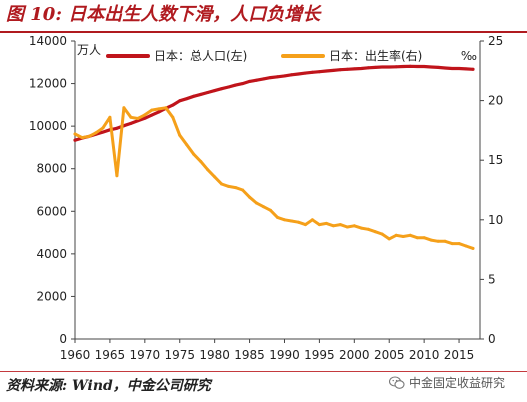  I want to click on x-axis-tick-label: 1960, so click(75, 355).